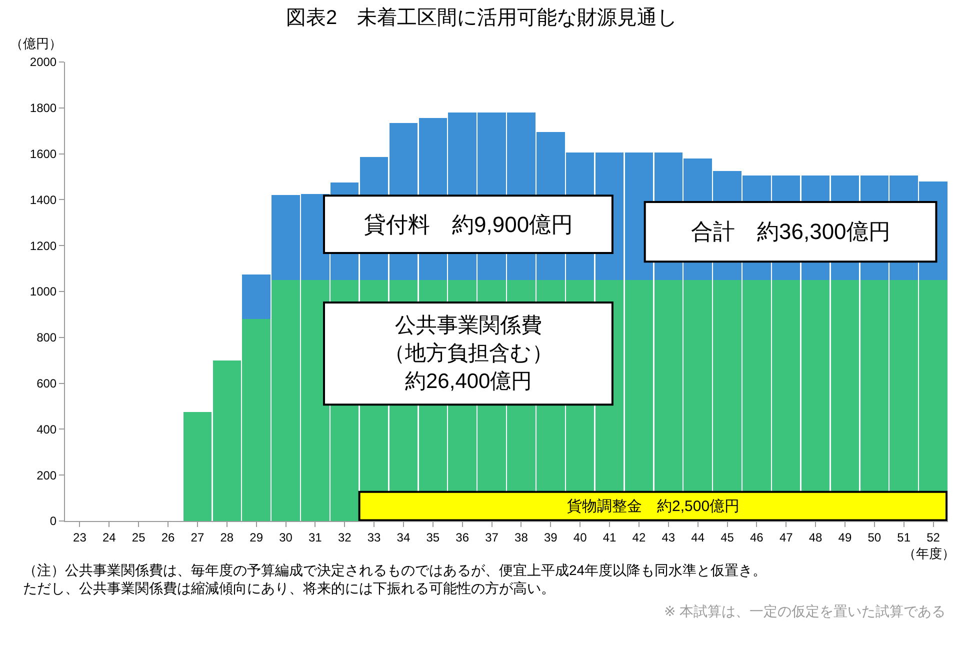  What do you see at coordinates (43, 245) in the screenshot?
I see `y-tick-label: 1200` at bounding box center [43, 245].